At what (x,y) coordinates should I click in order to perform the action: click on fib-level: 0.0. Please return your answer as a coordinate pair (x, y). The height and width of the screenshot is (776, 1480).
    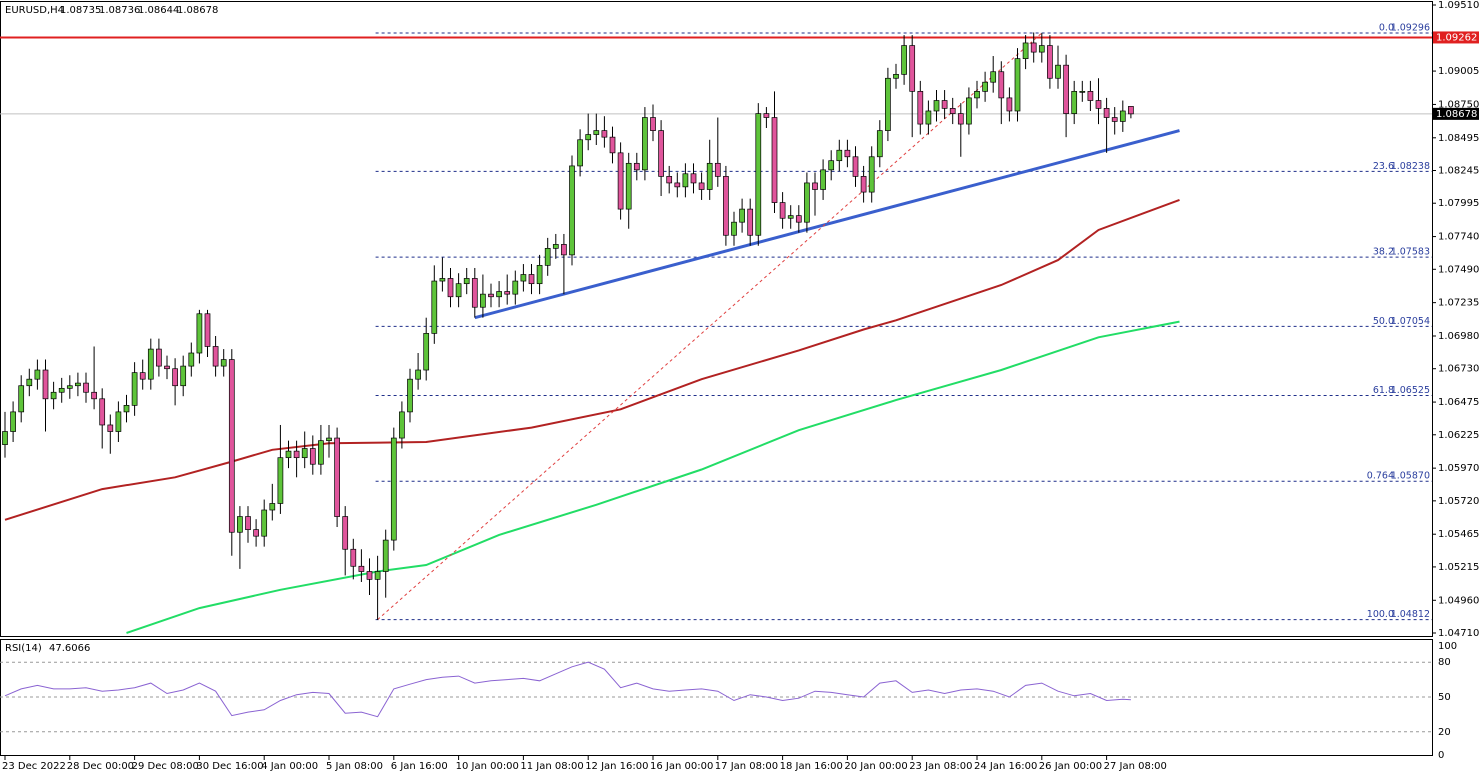
    Looking at the image, I should click on (1386, 28).